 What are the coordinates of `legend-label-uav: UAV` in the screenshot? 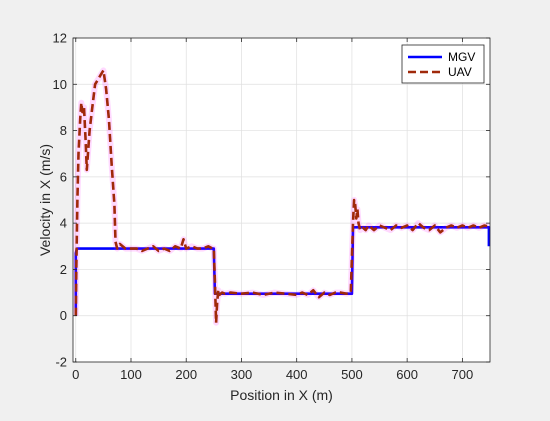 It's located at (460, 72).